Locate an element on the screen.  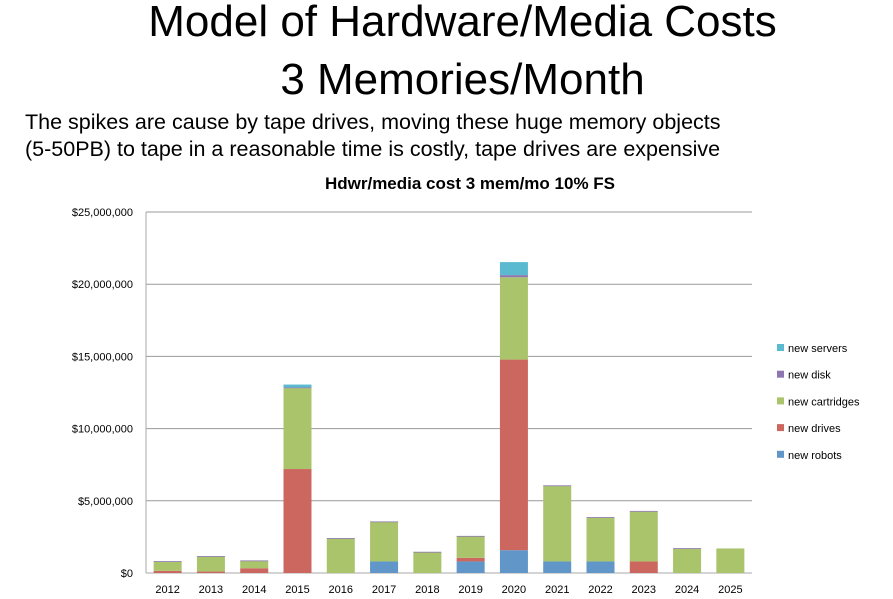
x-tick-label: 2012 is located at coordinates (167, 590).